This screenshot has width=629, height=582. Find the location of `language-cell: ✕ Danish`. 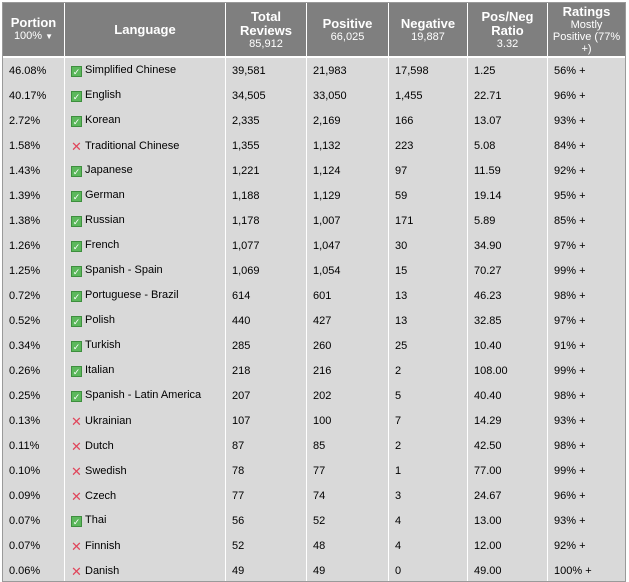

language-cell: ✕ Danish is located at coordinates (145, 569).